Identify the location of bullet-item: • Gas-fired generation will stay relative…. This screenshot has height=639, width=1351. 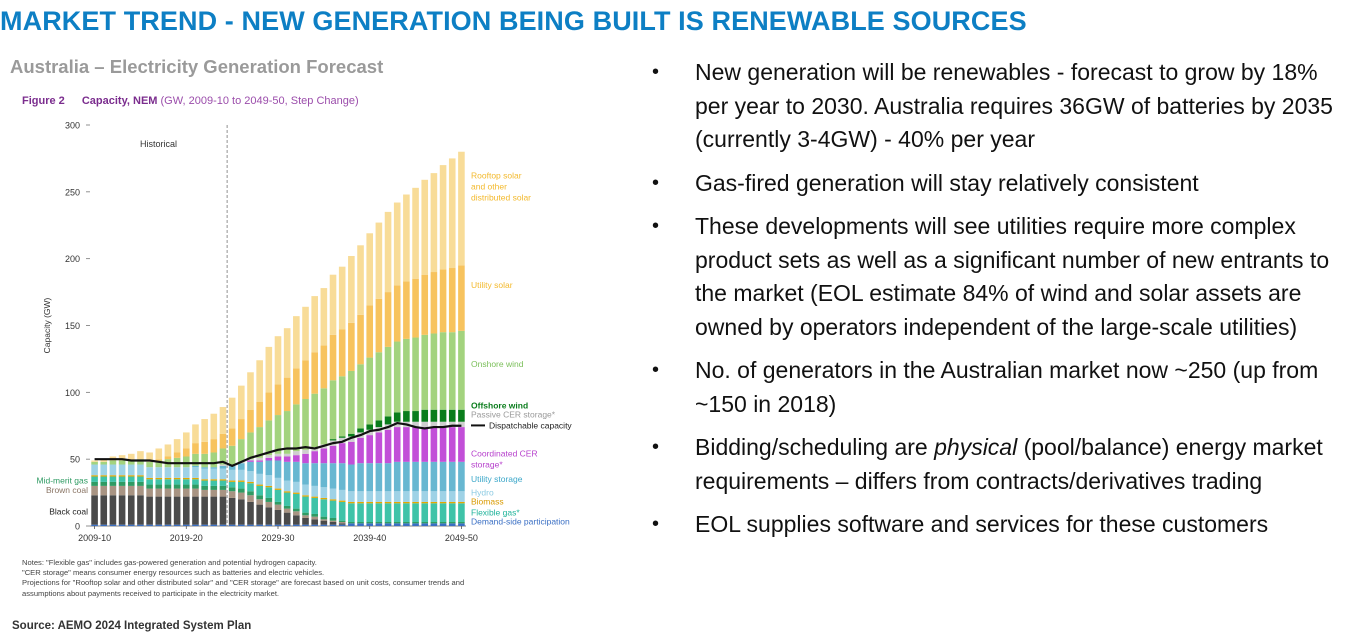
(990, 184).